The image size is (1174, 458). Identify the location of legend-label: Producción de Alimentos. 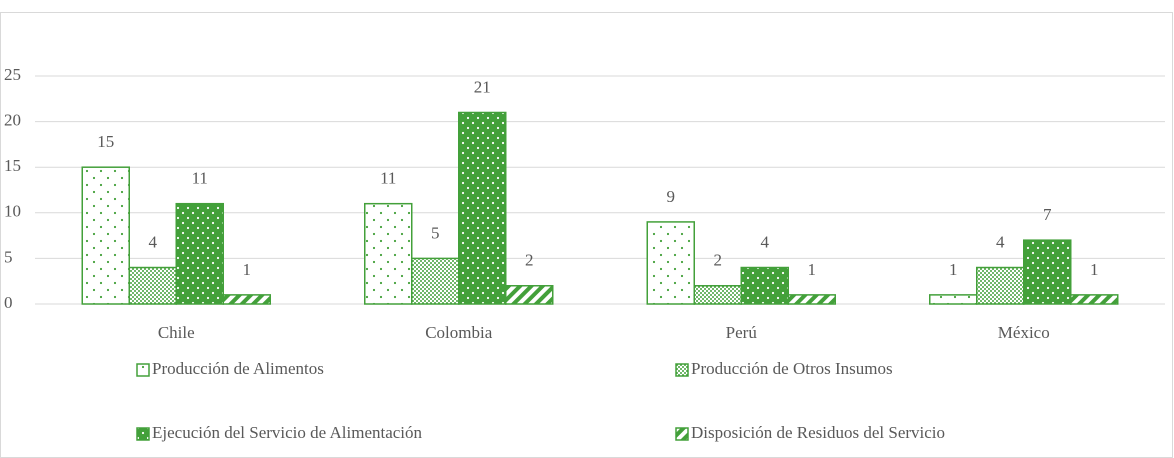
(238, 368).